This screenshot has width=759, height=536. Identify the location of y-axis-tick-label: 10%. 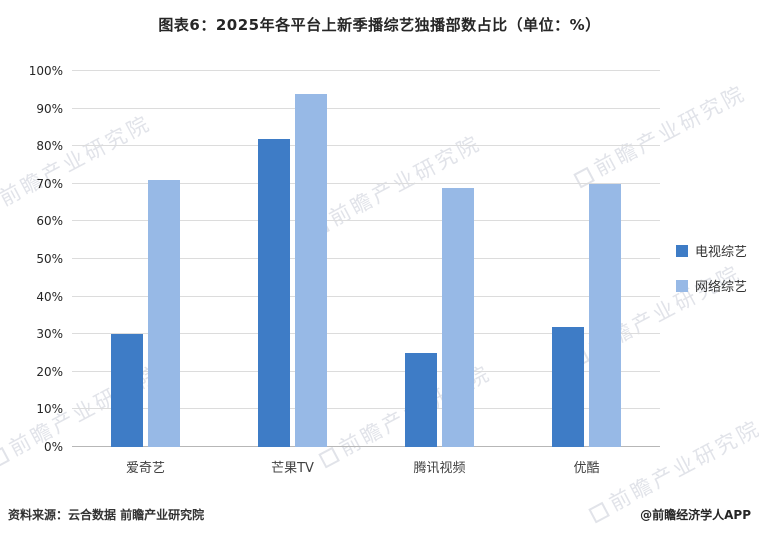
(49, 409).